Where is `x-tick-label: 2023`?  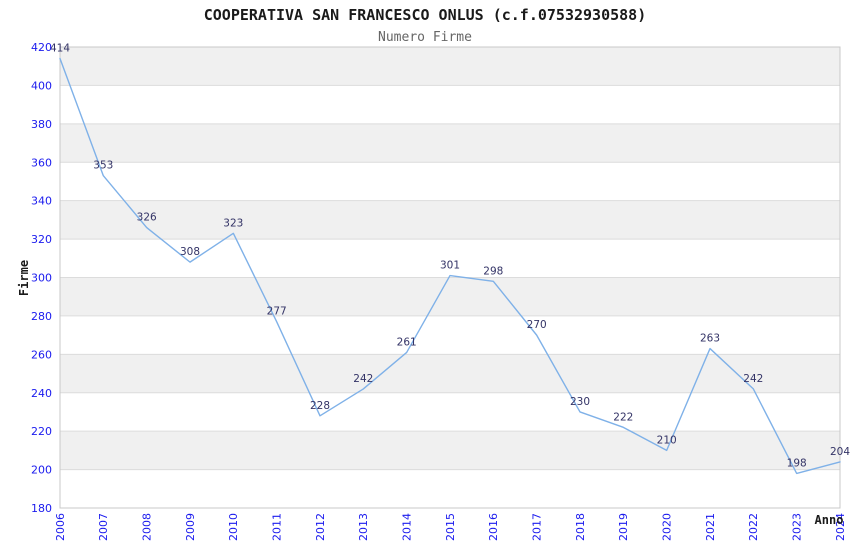
x-tick-label: 2023 is located at coordinates (797, 527).